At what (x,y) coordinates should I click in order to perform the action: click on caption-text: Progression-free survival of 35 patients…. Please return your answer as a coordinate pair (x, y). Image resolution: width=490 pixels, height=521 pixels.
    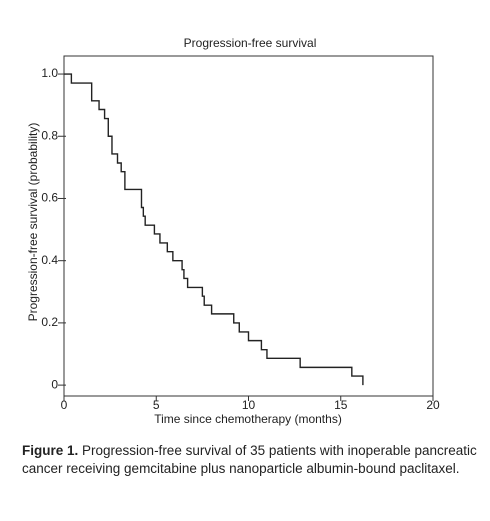
    Looking at the image, I should click on (249, 459).